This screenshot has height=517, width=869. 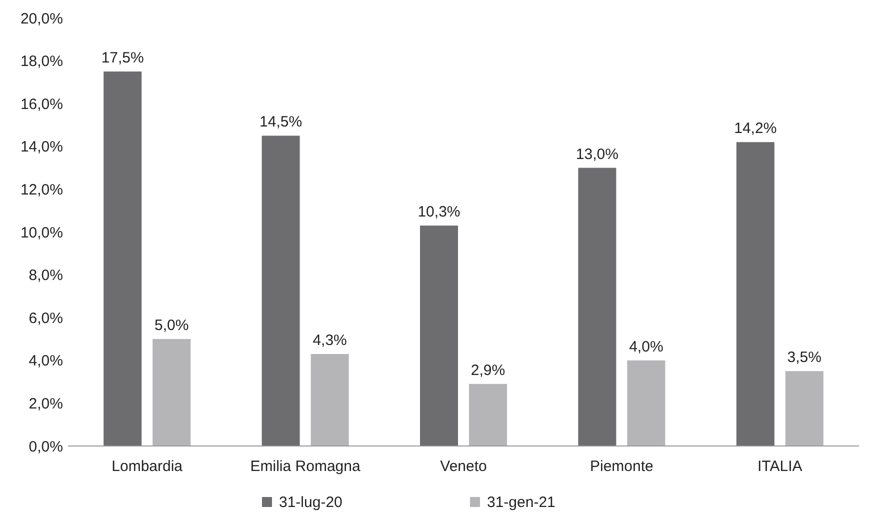 I want to click on legend-label: 31-lug-20, so click(x=310, y=502).